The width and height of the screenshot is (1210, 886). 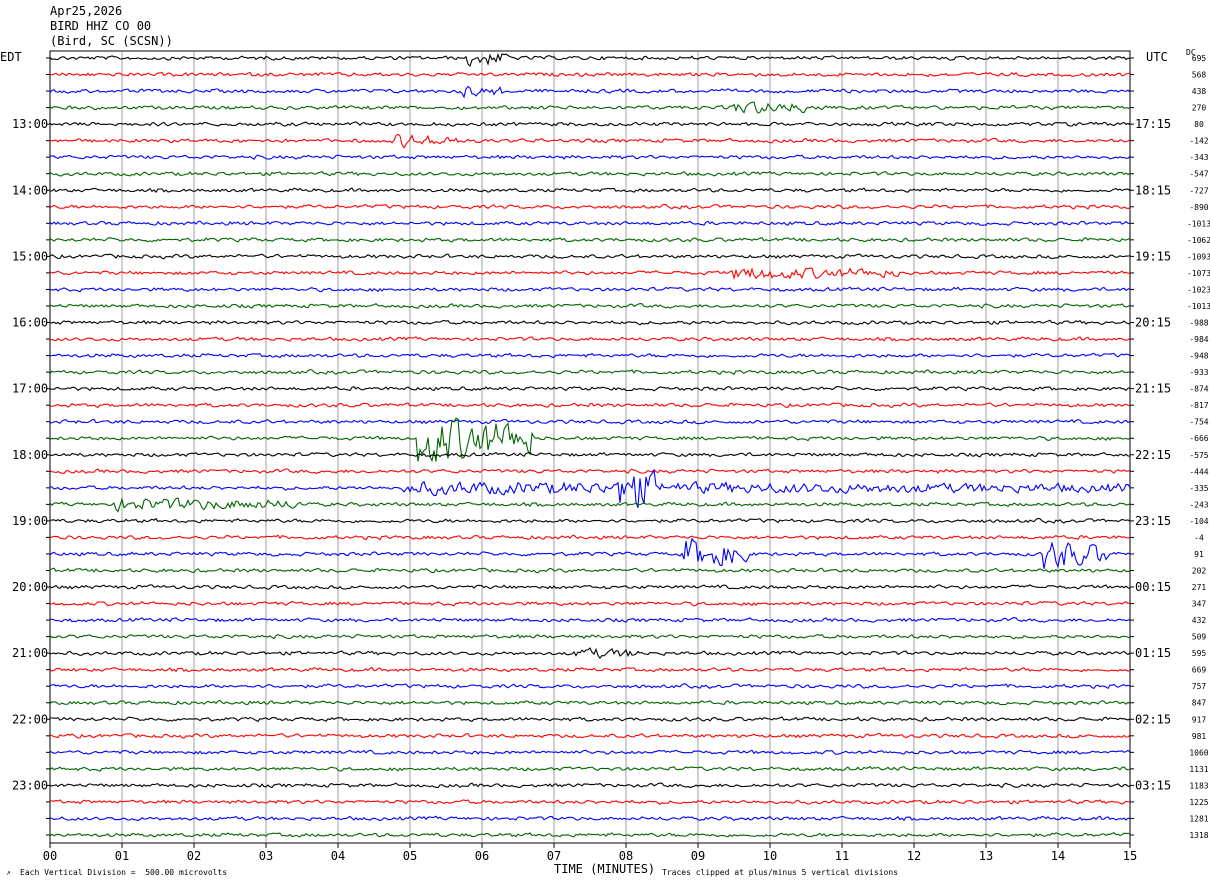 What do you see at coordinates (30, 323) in the screenshot?
I see `left-hour-label: 16:00` at bounding box center [30, 323].